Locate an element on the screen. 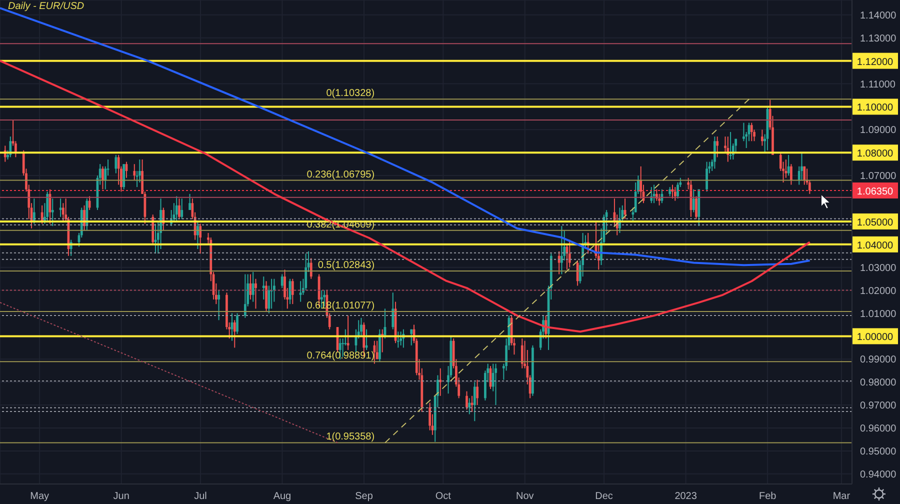  y-tick-label: 0.97000 is located at coordinates (878, 406).